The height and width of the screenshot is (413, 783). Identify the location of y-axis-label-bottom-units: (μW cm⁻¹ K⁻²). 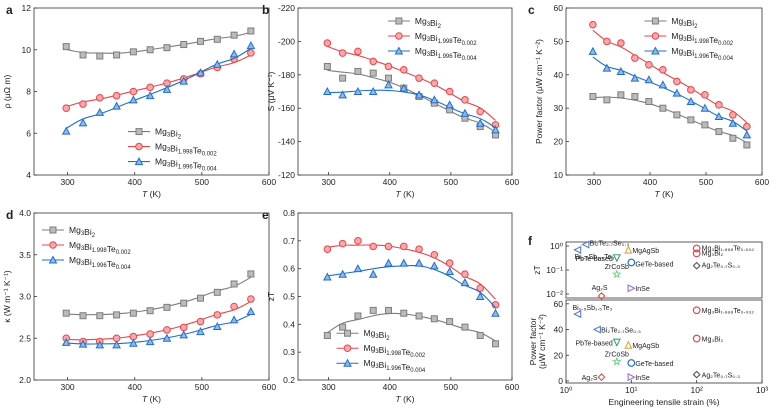
(542, 341).